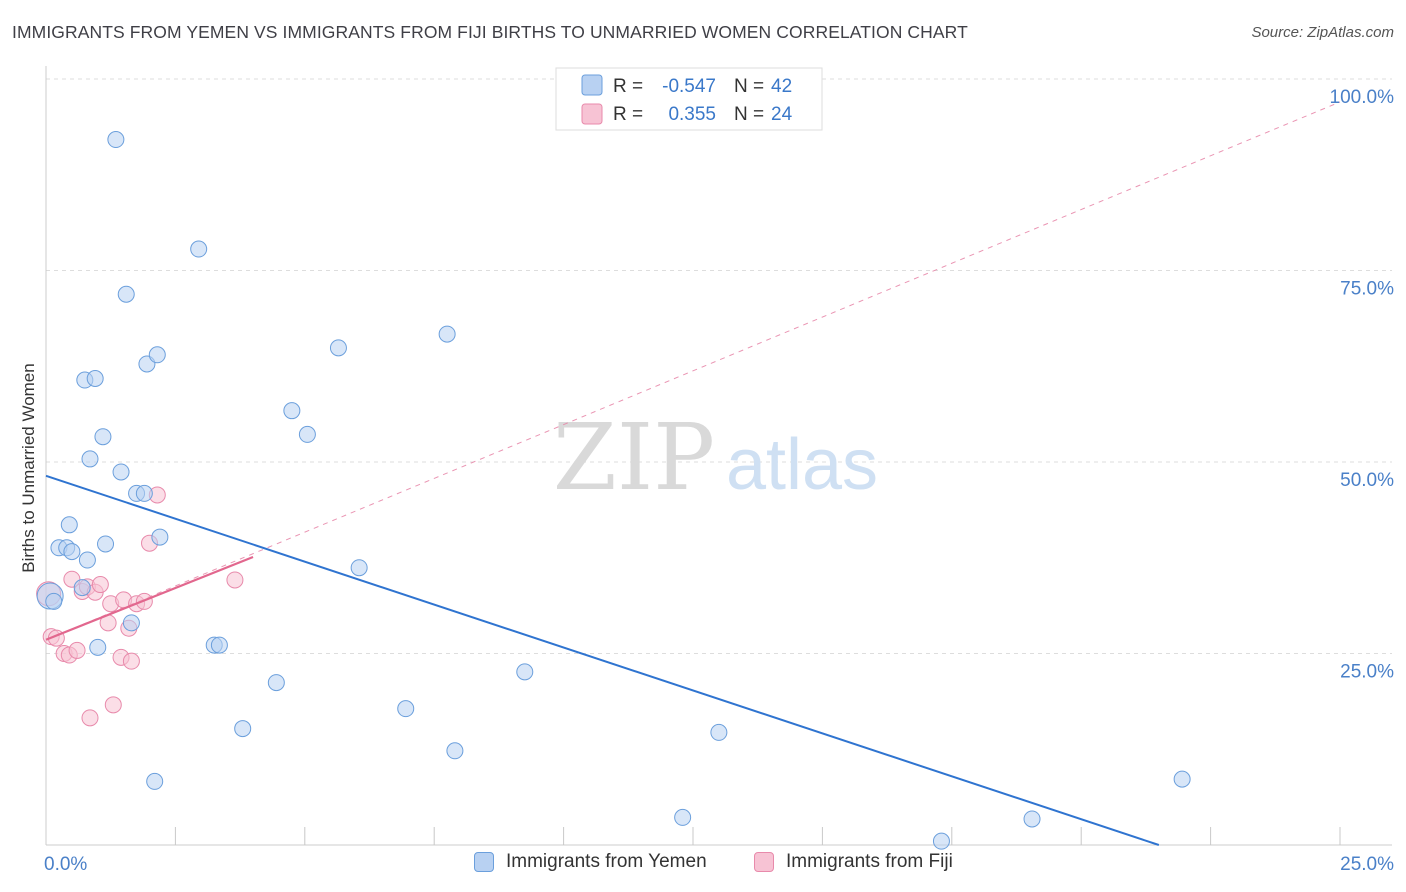 Image resolution: width=1406 pixels, height=892 pixels. I want to click on y-tick-label-100: 100.0%, so click(1362, 97).